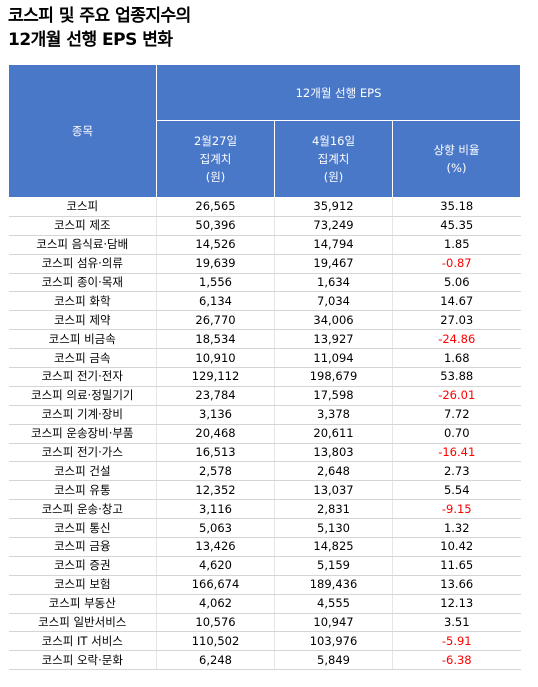  What do you see at coordinates (215, 358) in the screenshot?
I see `cell-feb: 10,910` at bounding box center [215, 358].